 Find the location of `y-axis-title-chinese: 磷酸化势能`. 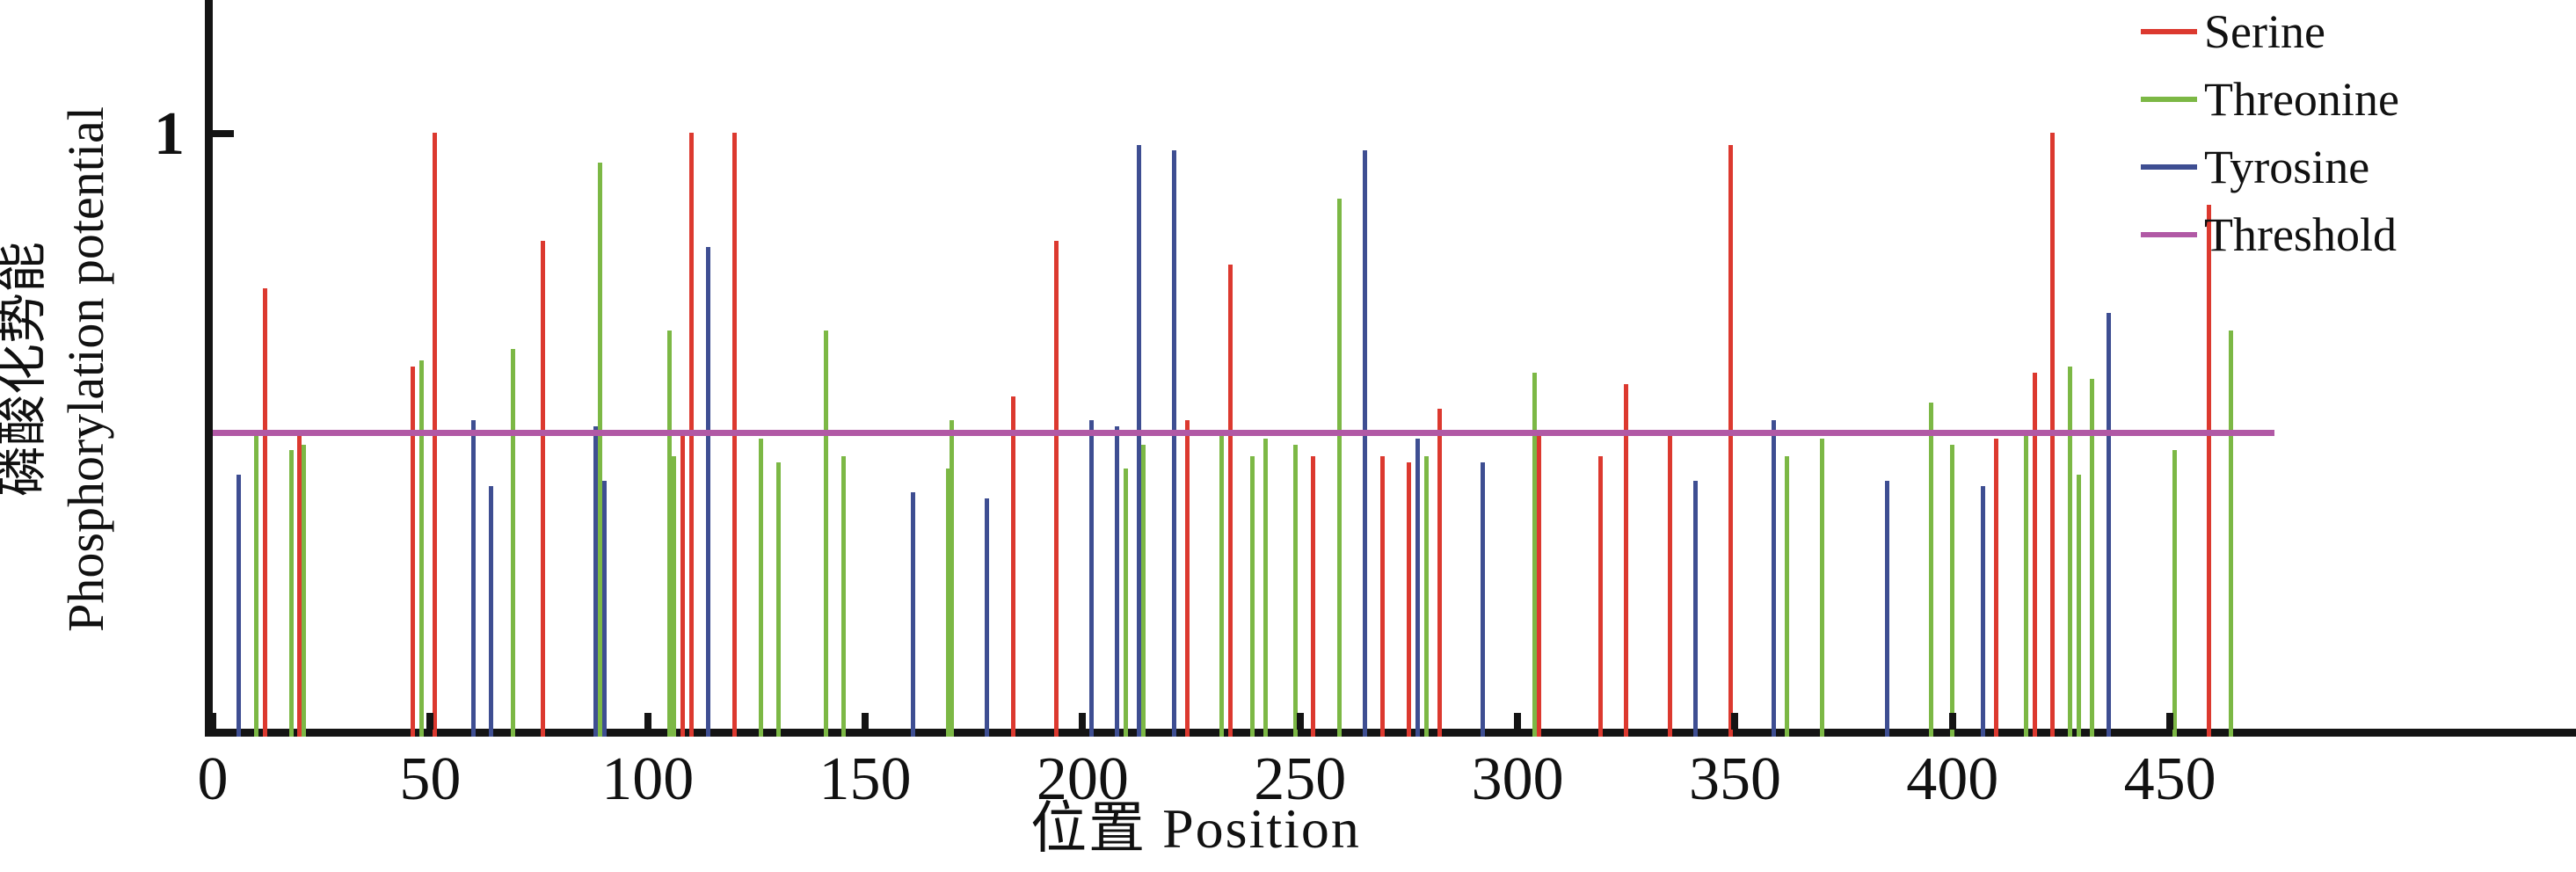

y-axis-title-chinese: 磷酸化势能 is located at coordinates (25, 370).